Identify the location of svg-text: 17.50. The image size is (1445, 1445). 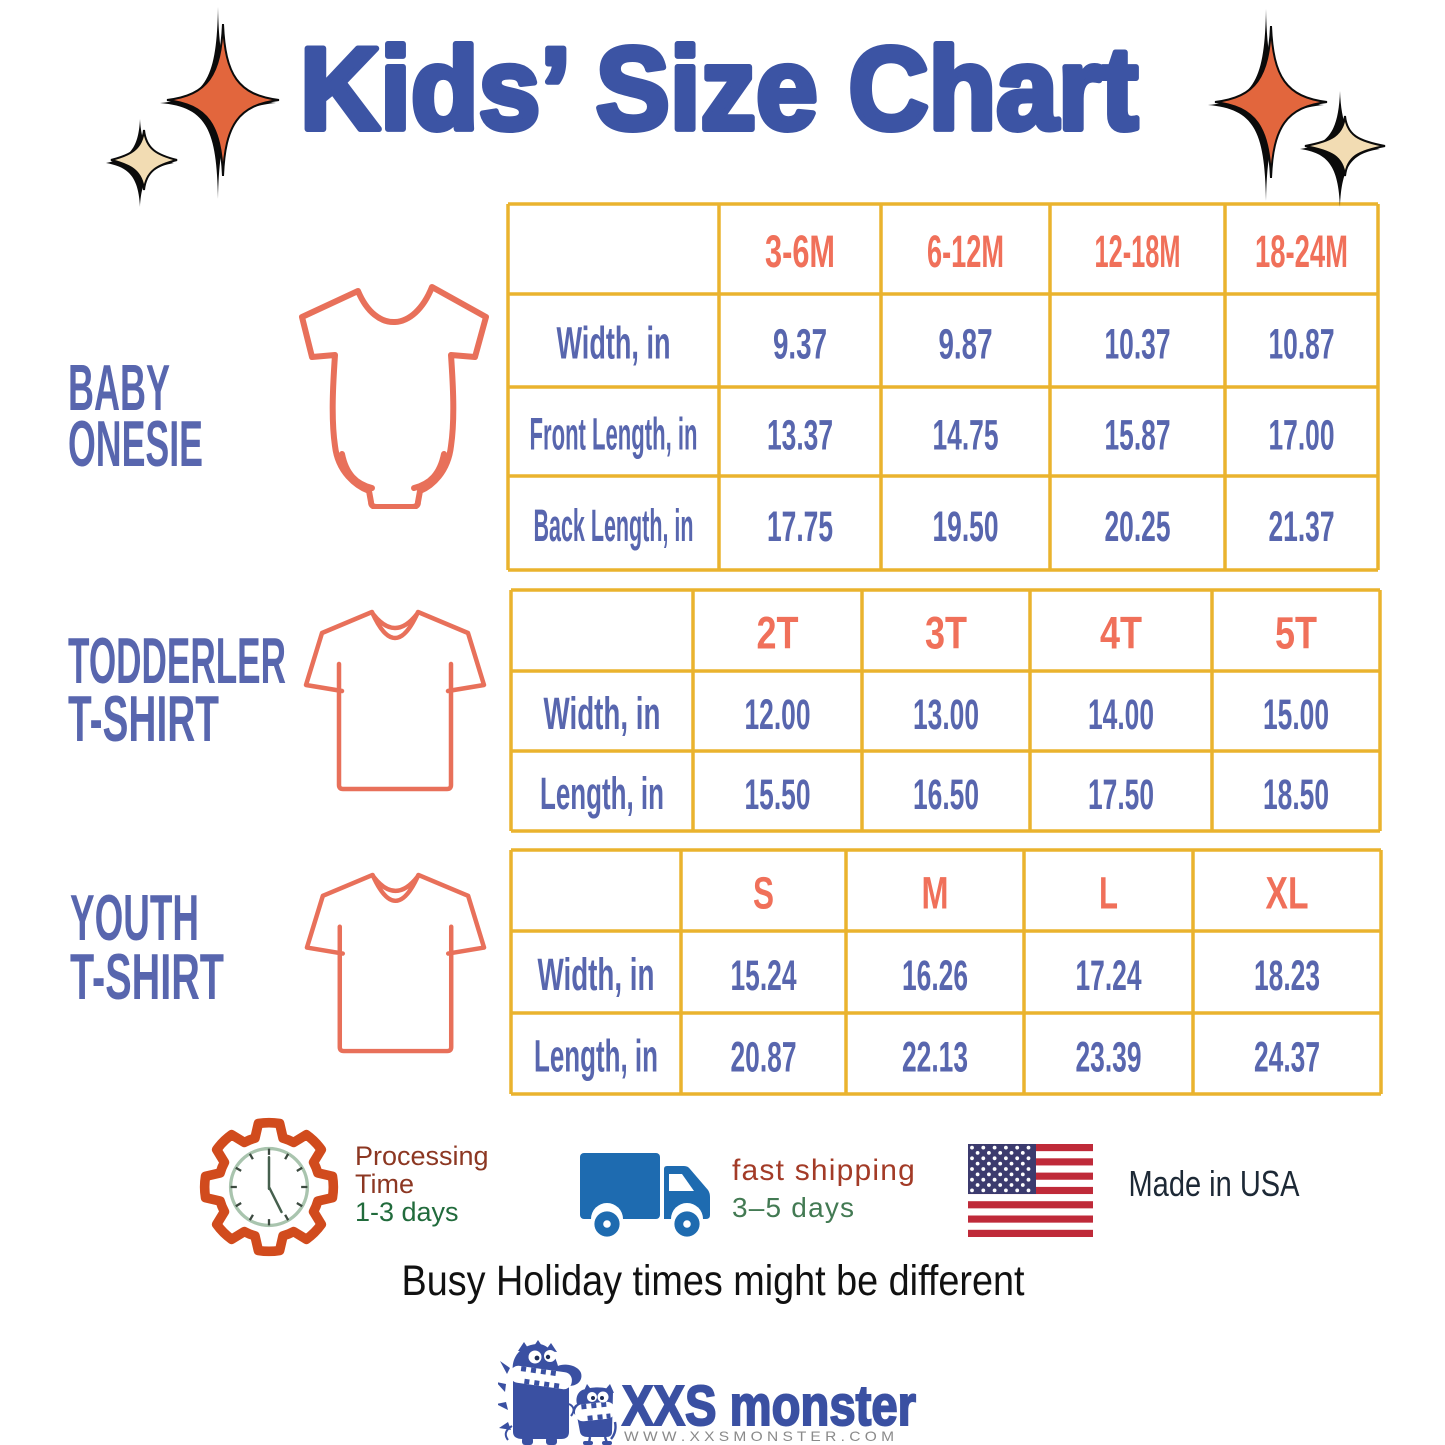
(1121, 795).